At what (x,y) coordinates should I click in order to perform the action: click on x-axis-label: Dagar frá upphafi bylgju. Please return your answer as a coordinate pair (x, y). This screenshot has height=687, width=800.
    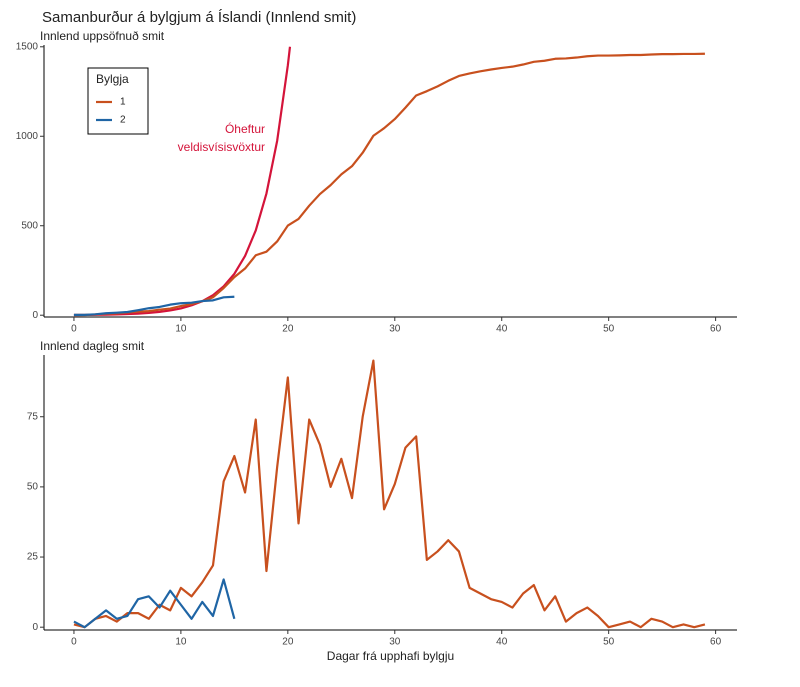
    Looking at the image, I should click on (390, 656).